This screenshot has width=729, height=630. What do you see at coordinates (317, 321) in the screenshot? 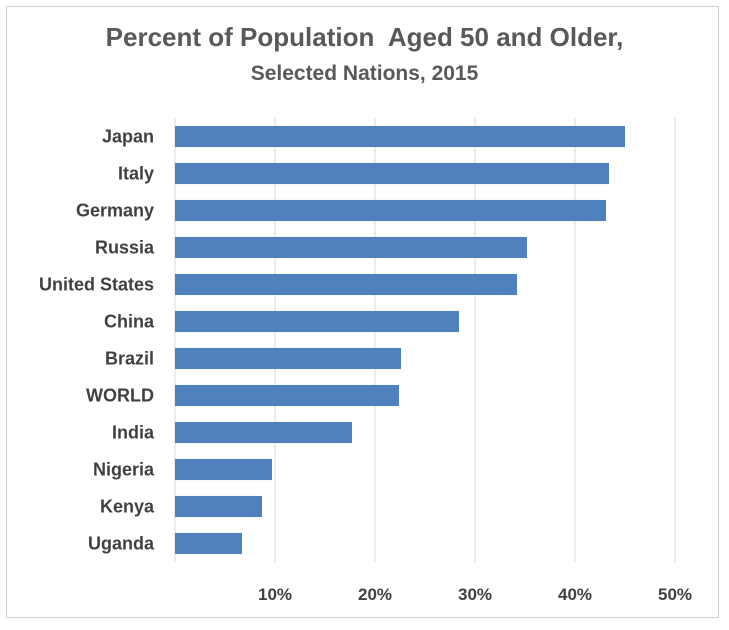
I see `bar-china` at bounding box center [317, 321].